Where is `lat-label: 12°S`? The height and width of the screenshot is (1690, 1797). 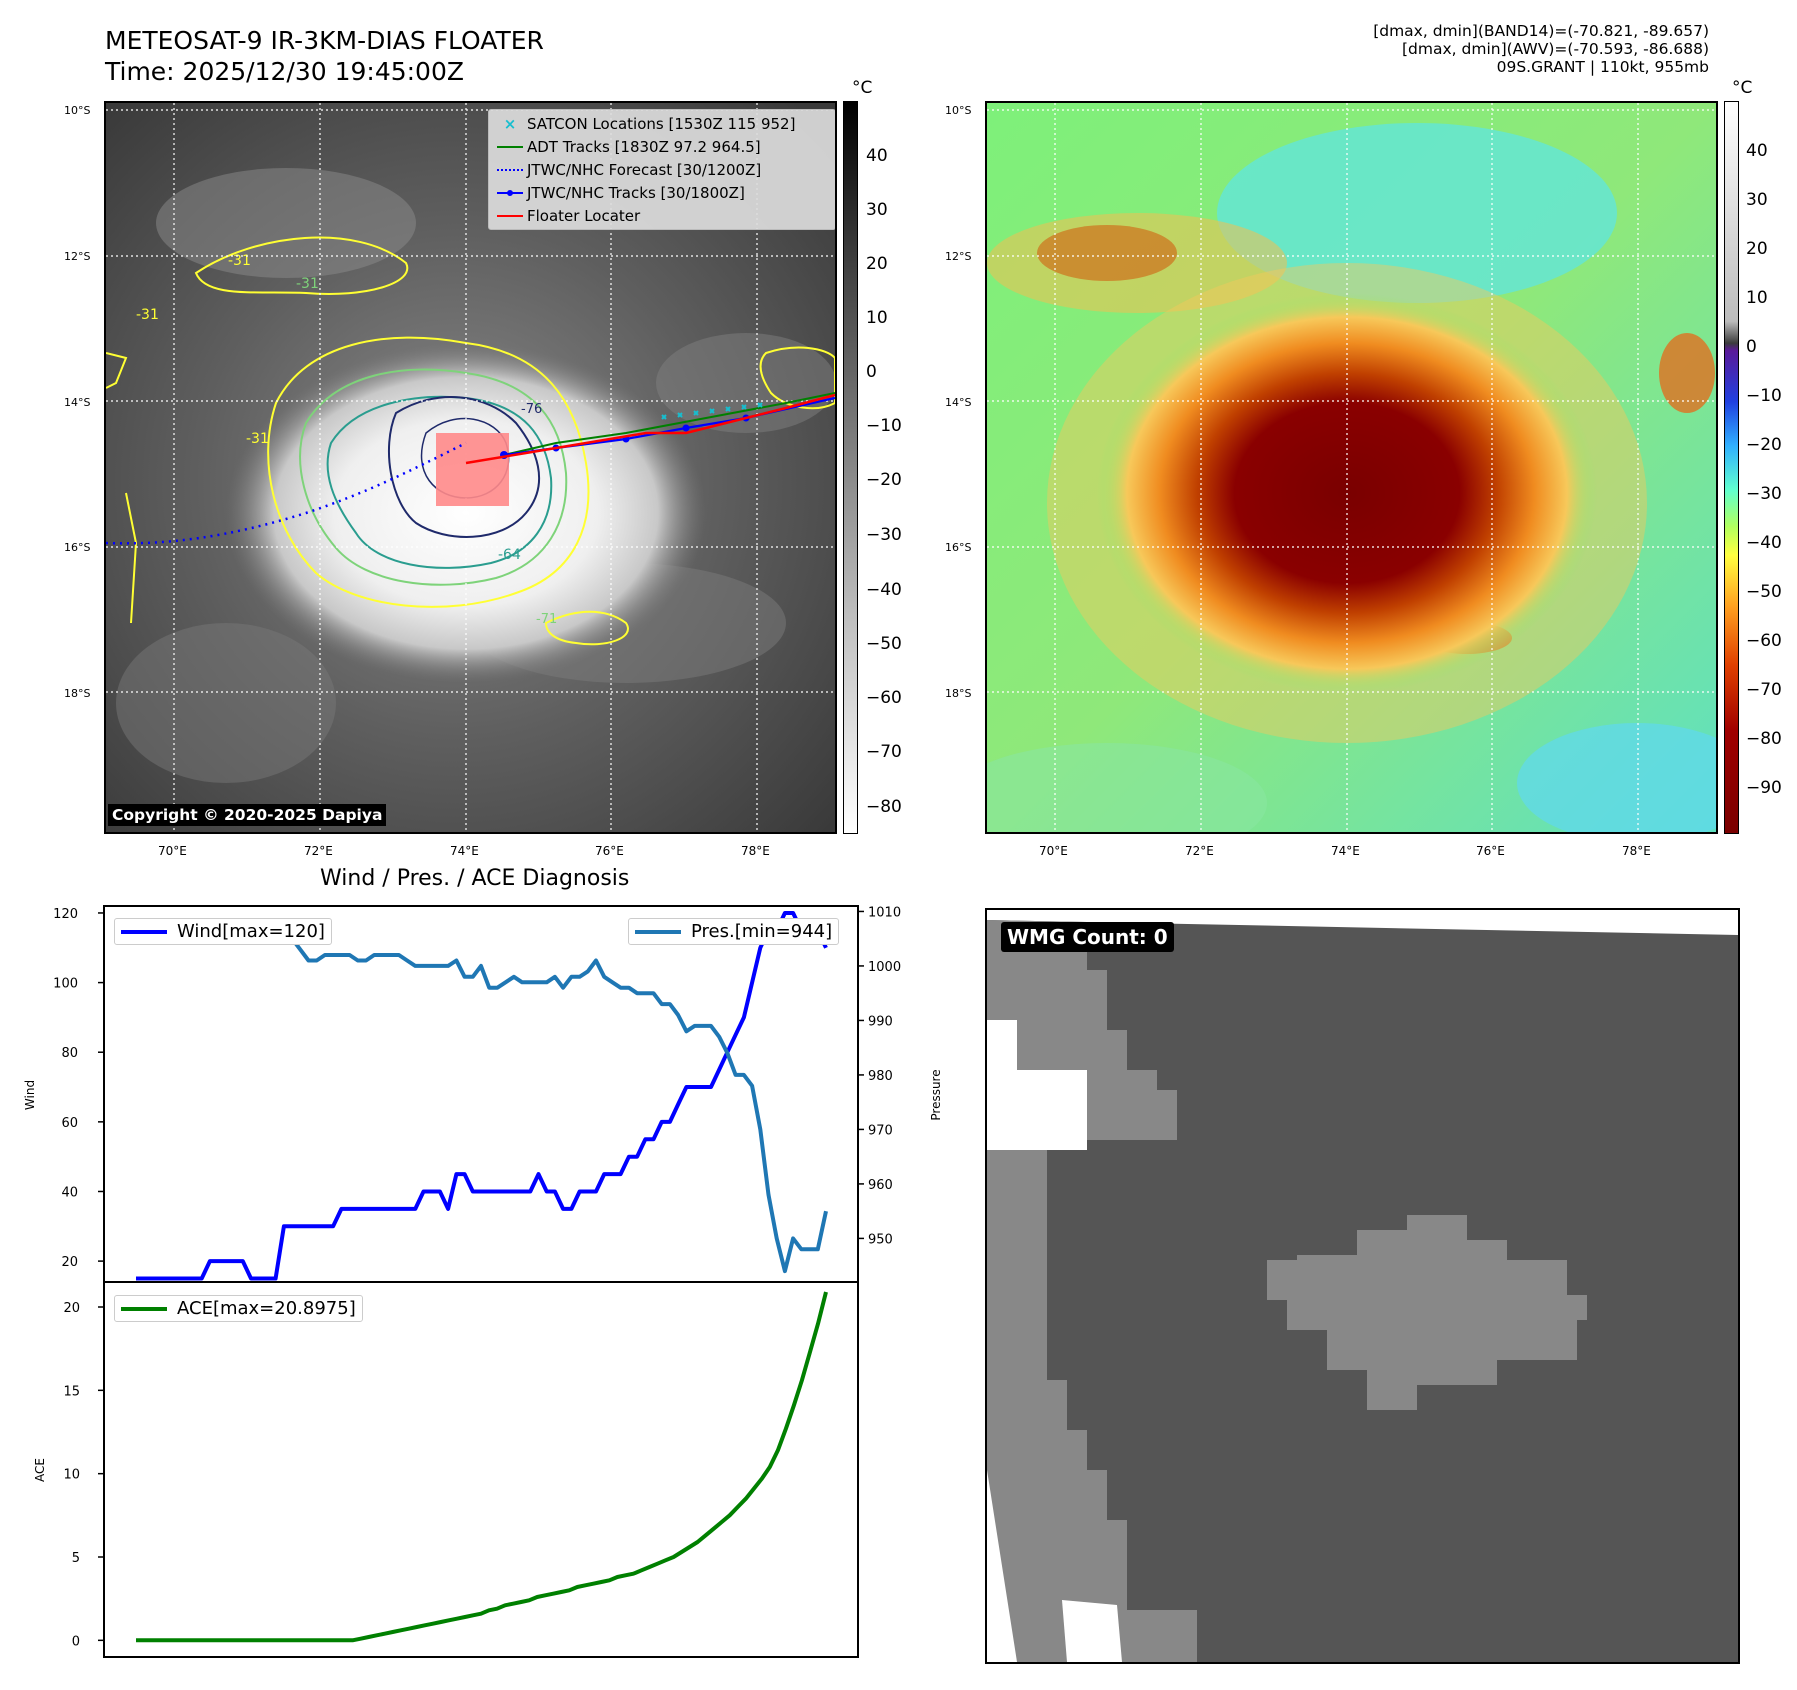 lat-label: 12°S is located at coordinates (958, 256).